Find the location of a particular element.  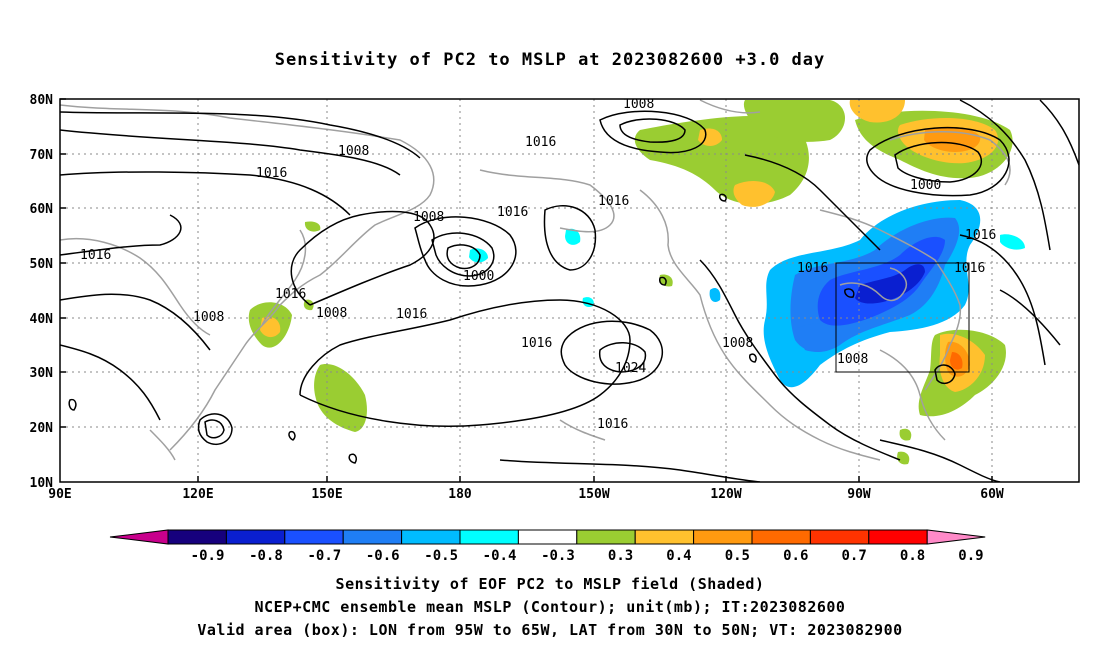

colorbar-label: 0.3 is located at coordinates (620, 554).